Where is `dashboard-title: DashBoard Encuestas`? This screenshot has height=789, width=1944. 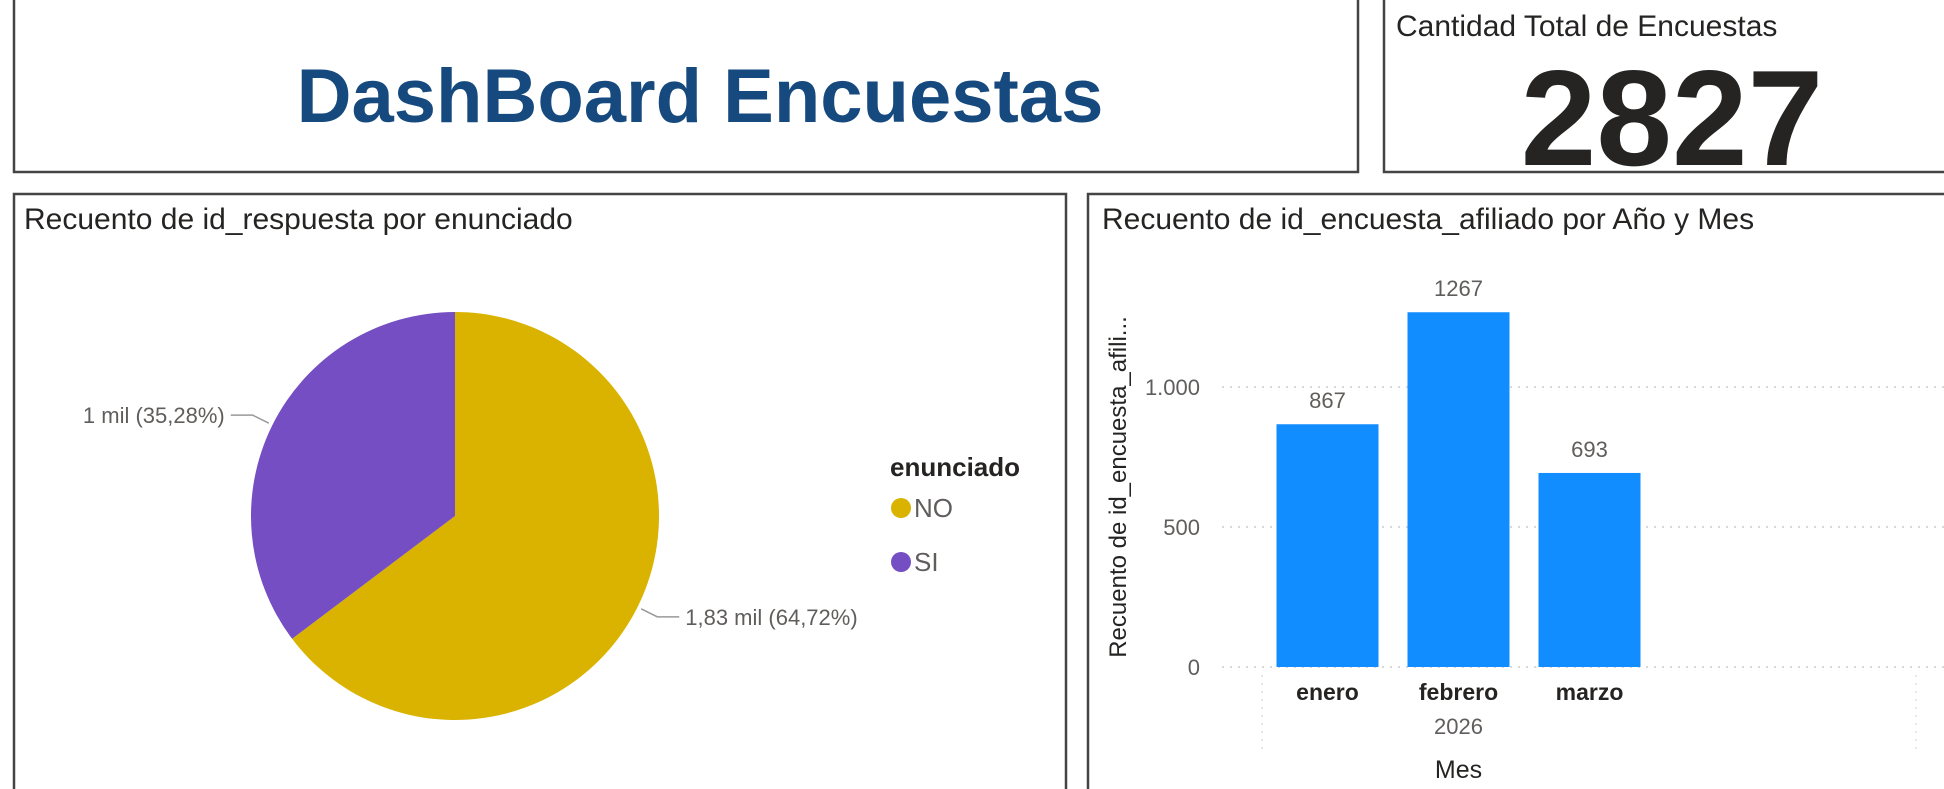
dashboard-title: DashBoard Encuestas is located at coordinates (700, 96).